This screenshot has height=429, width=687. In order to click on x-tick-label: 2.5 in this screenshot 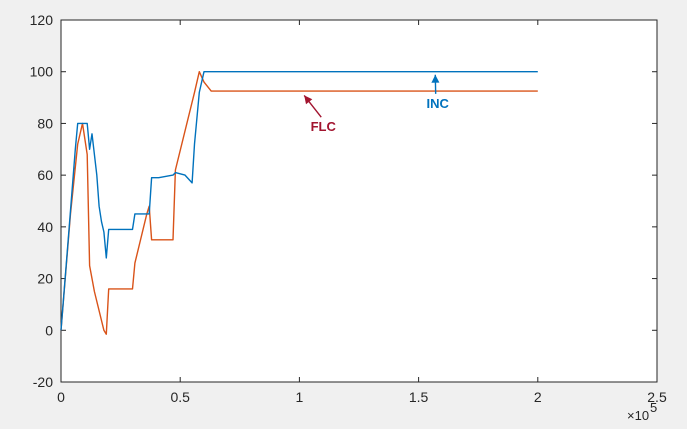, I will do `click(657, 397)`.